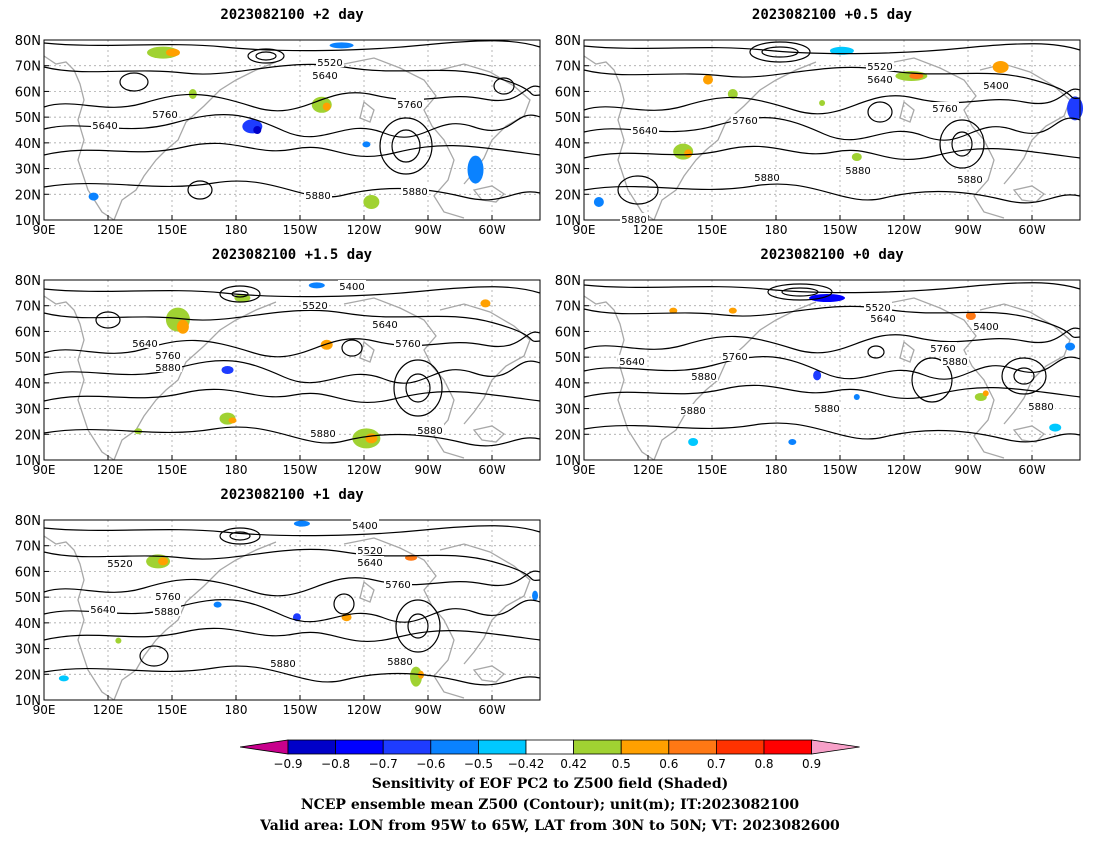  What do you see at coordinates (716, 764) in the screenshot?
I see `colorbar-level-label: 0.7` at bounding box center [716, 764].